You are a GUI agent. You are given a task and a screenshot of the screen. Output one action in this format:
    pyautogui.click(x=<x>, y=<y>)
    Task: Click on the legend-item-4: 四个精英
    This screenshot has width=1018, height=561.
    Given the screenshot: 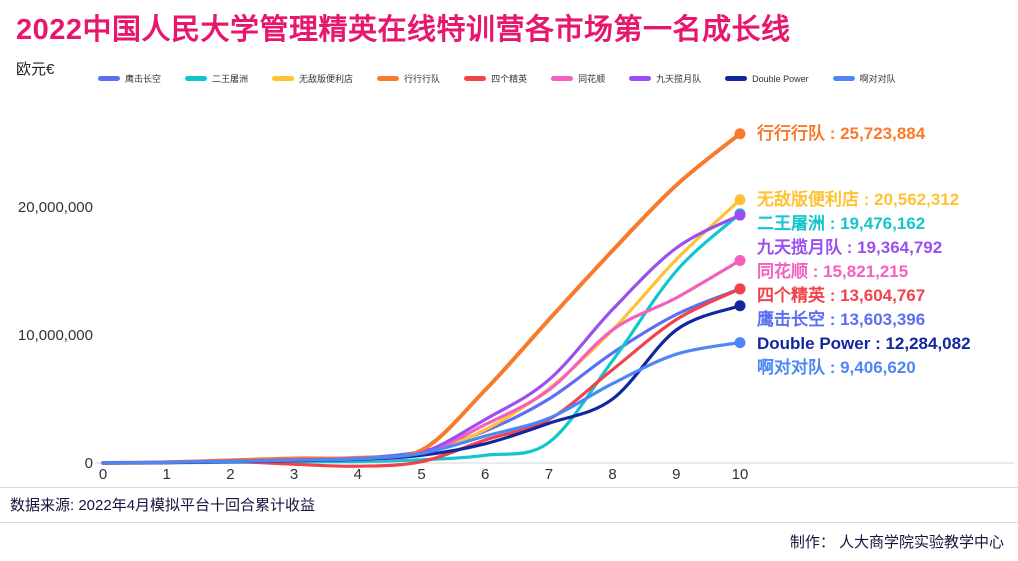 What is the action you would take?
    pyautogui.click(x=495, y=78)
    